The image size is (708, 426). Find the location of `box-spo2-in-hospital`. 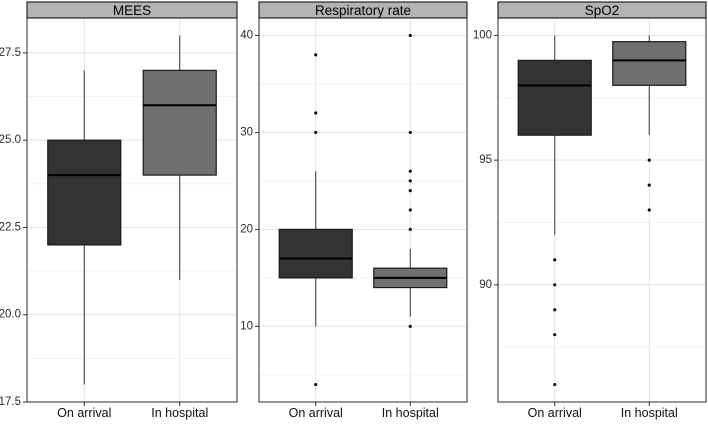

box-spo2-in-hospital is located at coordinates (649, 123).